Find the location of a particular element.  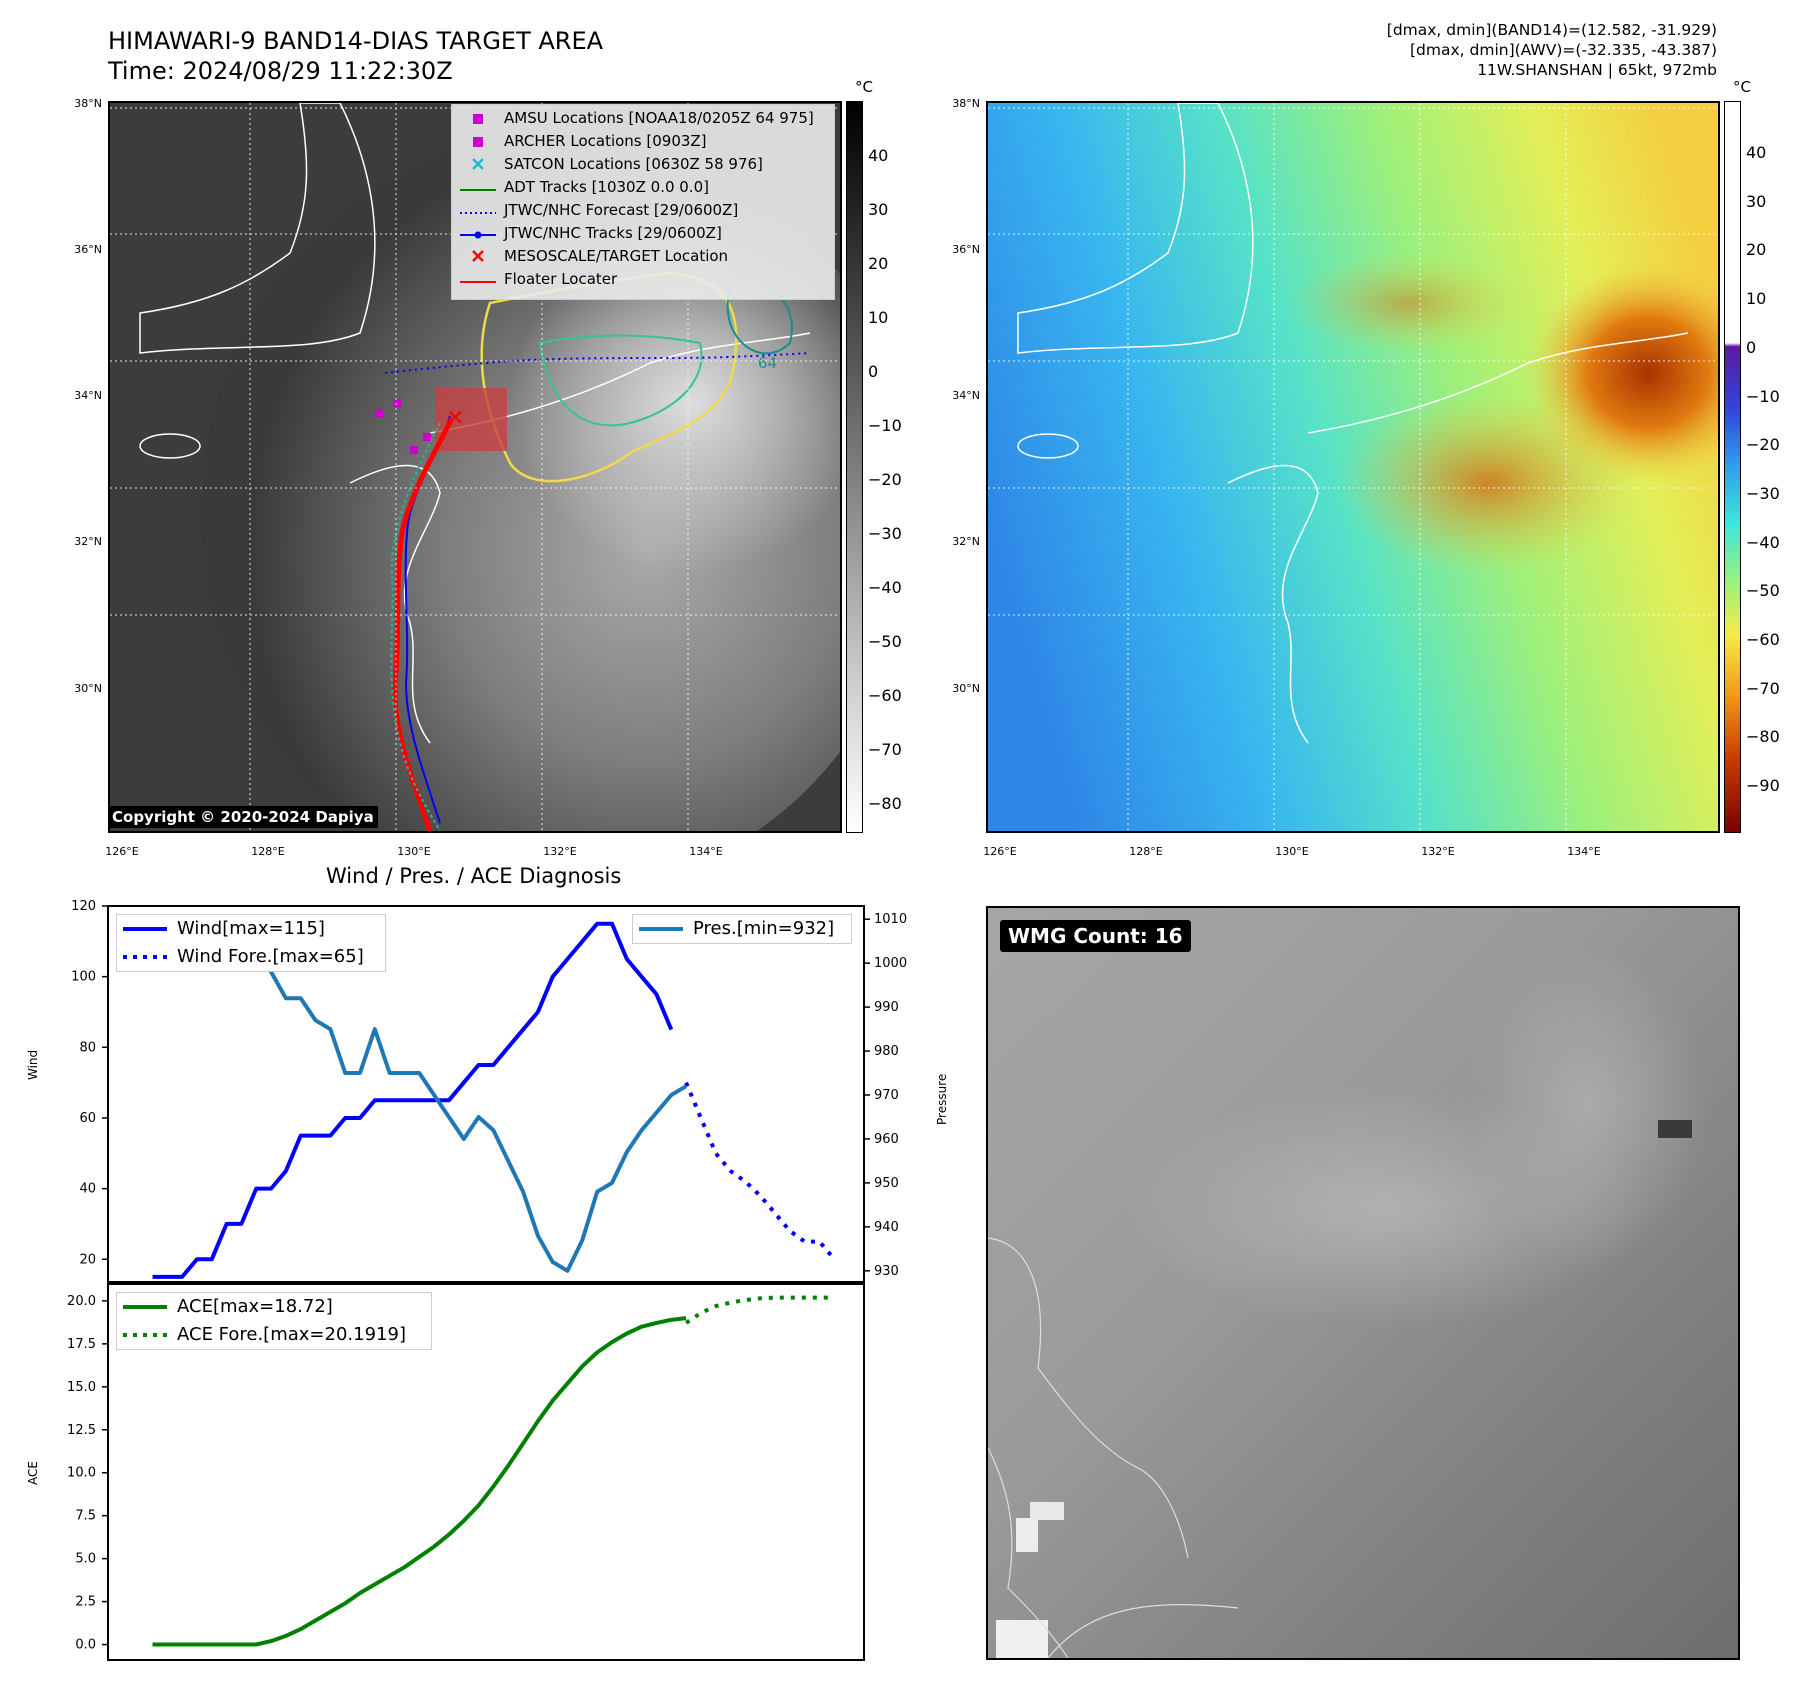

info-line-3: 11W.SHANSHAN | 65kt, 972mb is located at coordinates (1597, 70).